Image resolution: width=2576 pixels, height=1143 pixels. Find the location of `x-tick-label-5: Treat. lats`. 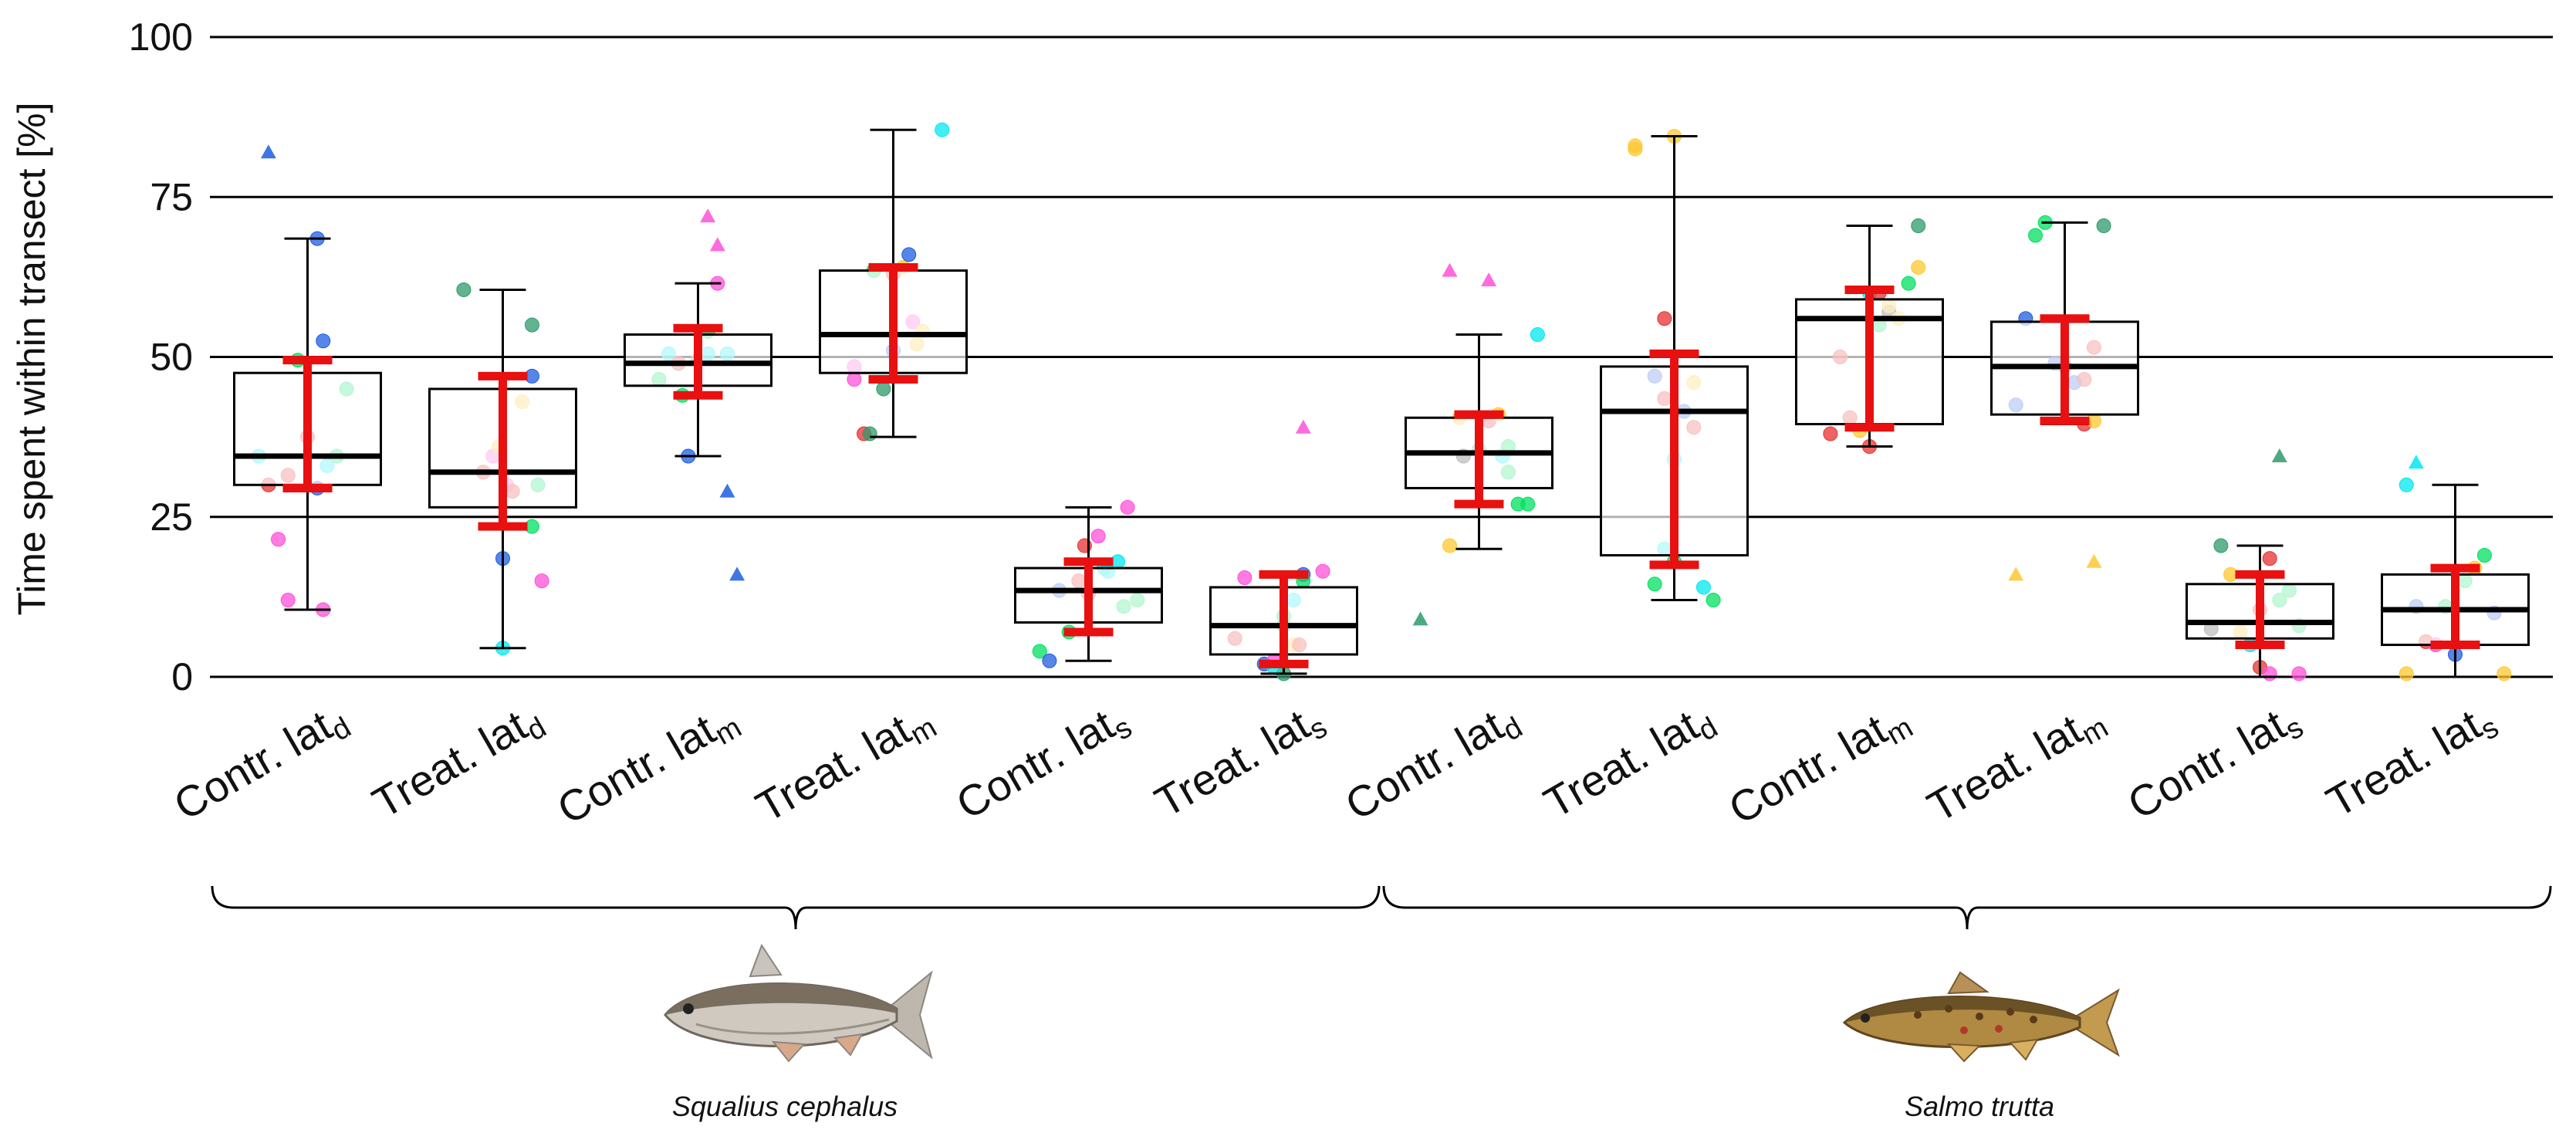

x-tick-label-5: Treat. lats is located at coordinates (1240, 762).